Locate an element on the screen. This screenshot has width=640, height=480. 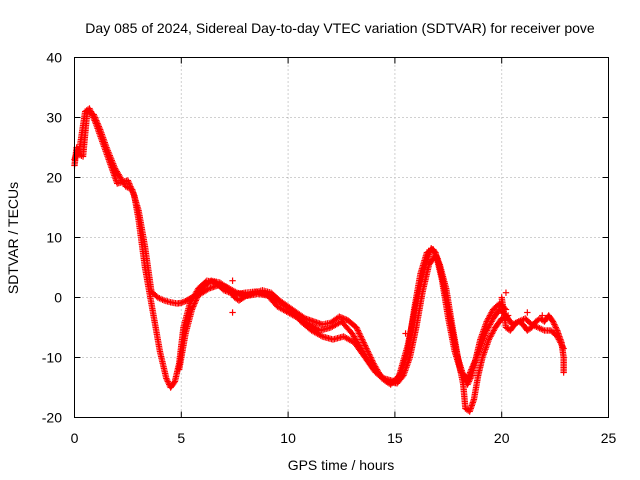
y-tick-label: 30 is located at coordinates (54, 118).